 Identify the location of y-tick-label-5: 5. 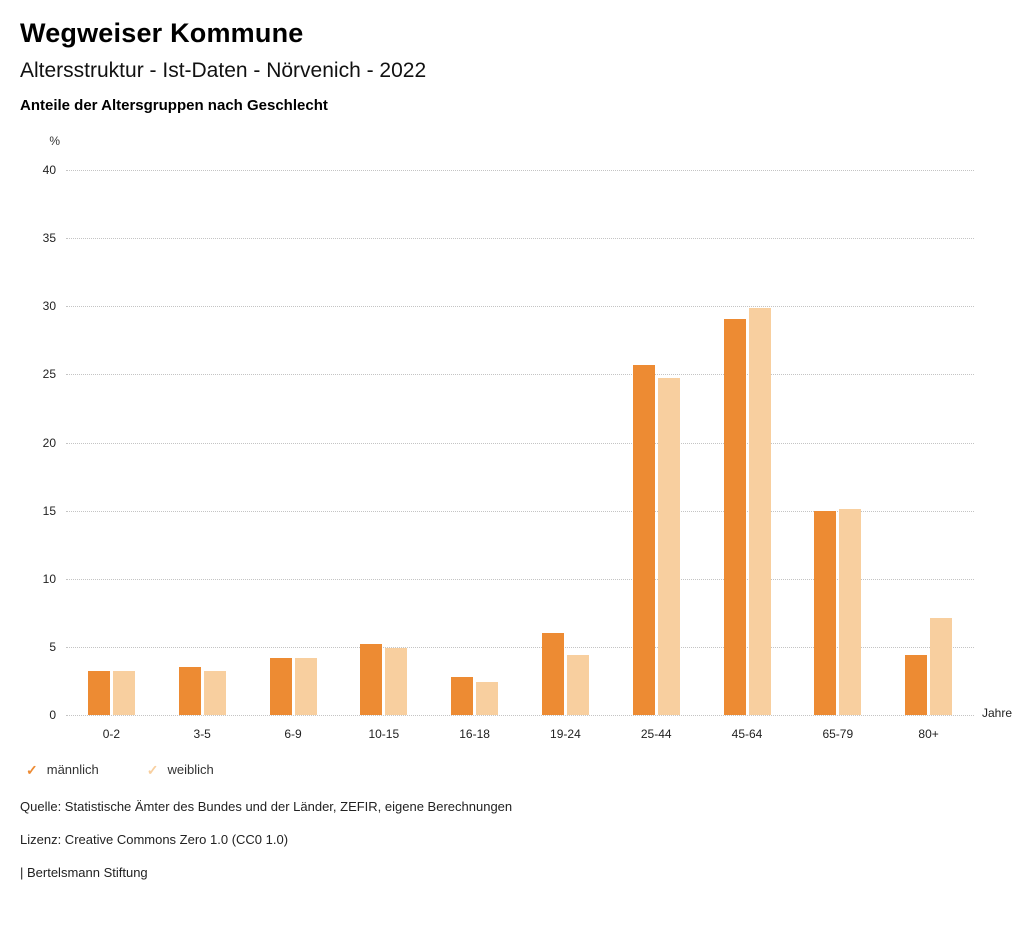
(52, 646).